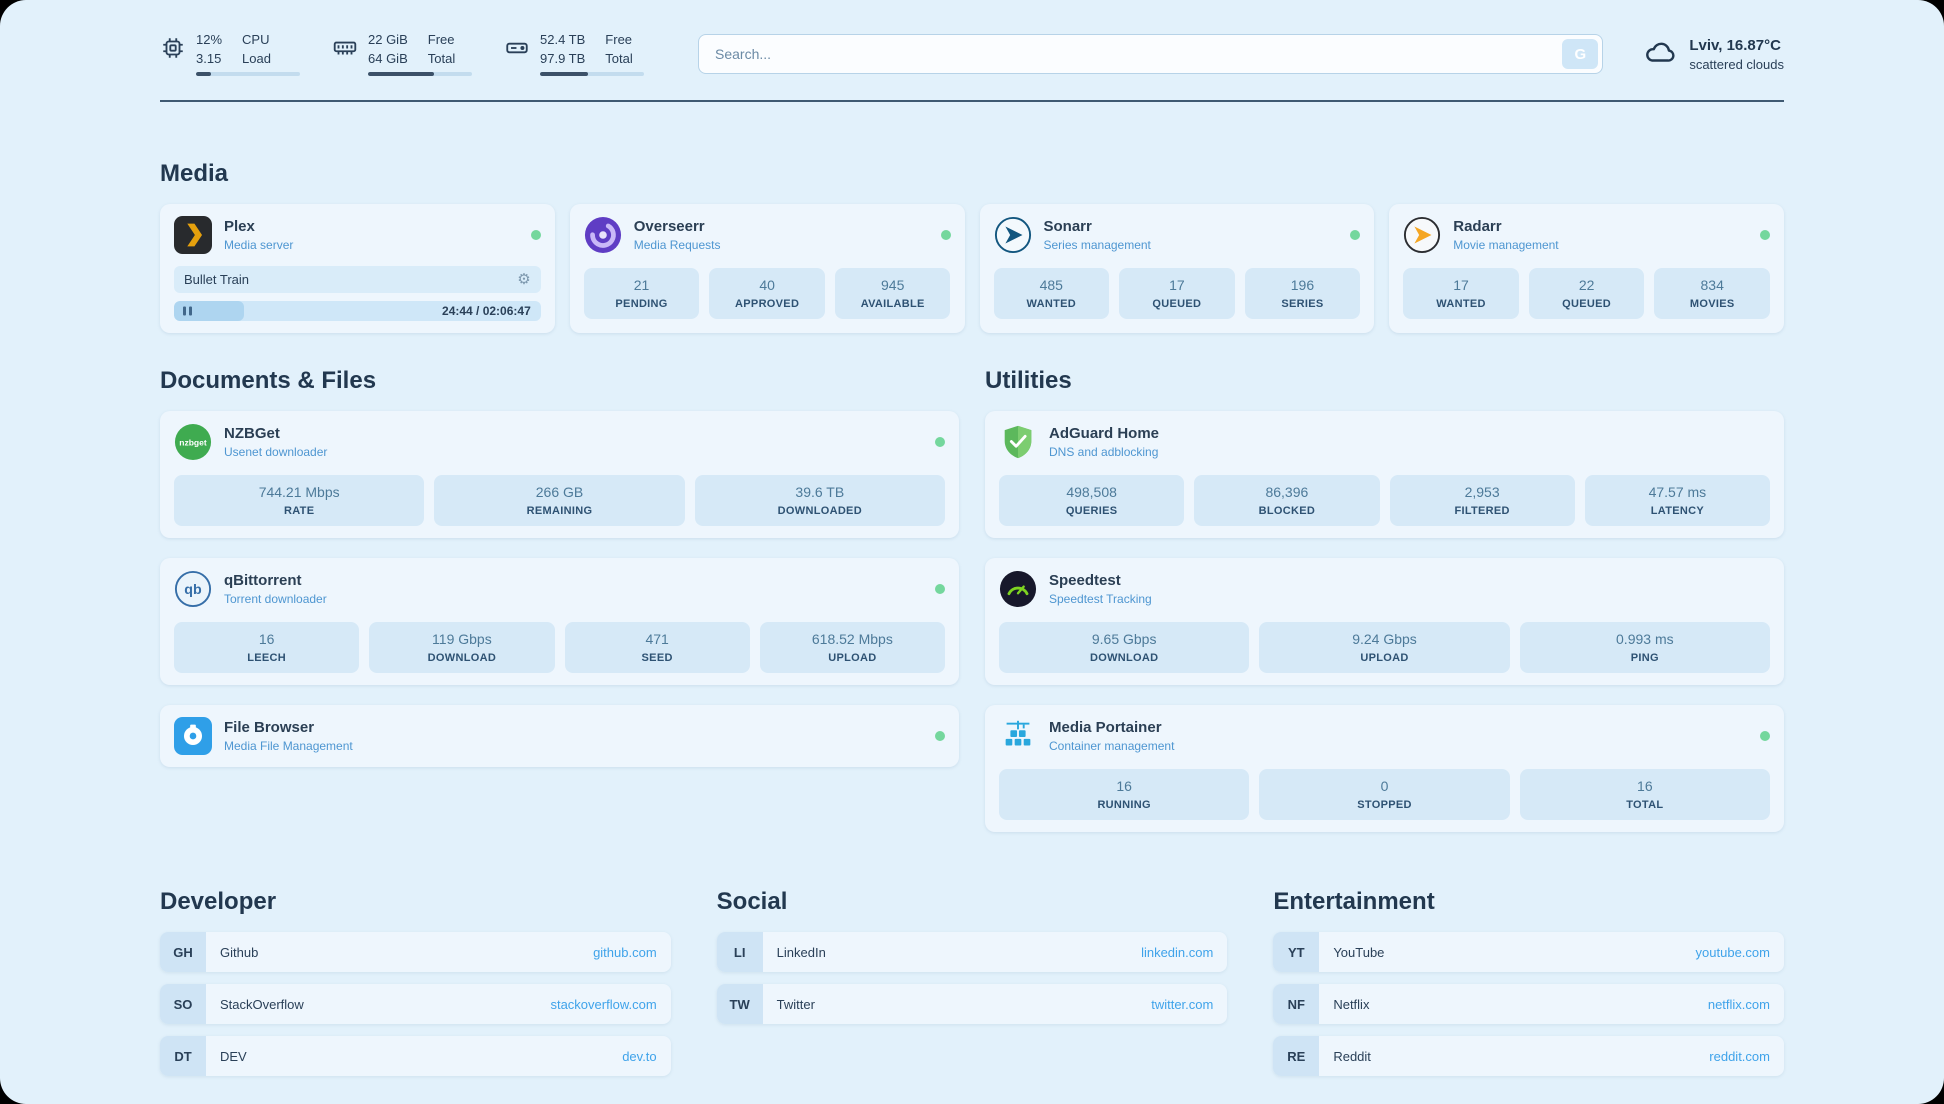 The width and height of the screenshot is (1944, 1104). What do you see at coordinates (669, 226) in the screenshot?
I see `service-name: Overseerr` at bounding box center [669, 226].